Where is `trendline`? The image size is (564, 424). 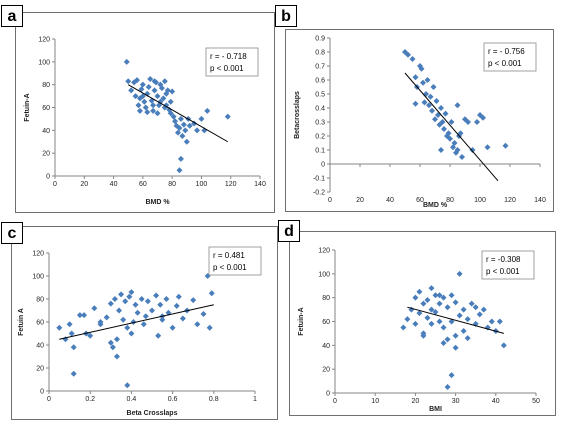 trendline is located at coordinates (455, 320).